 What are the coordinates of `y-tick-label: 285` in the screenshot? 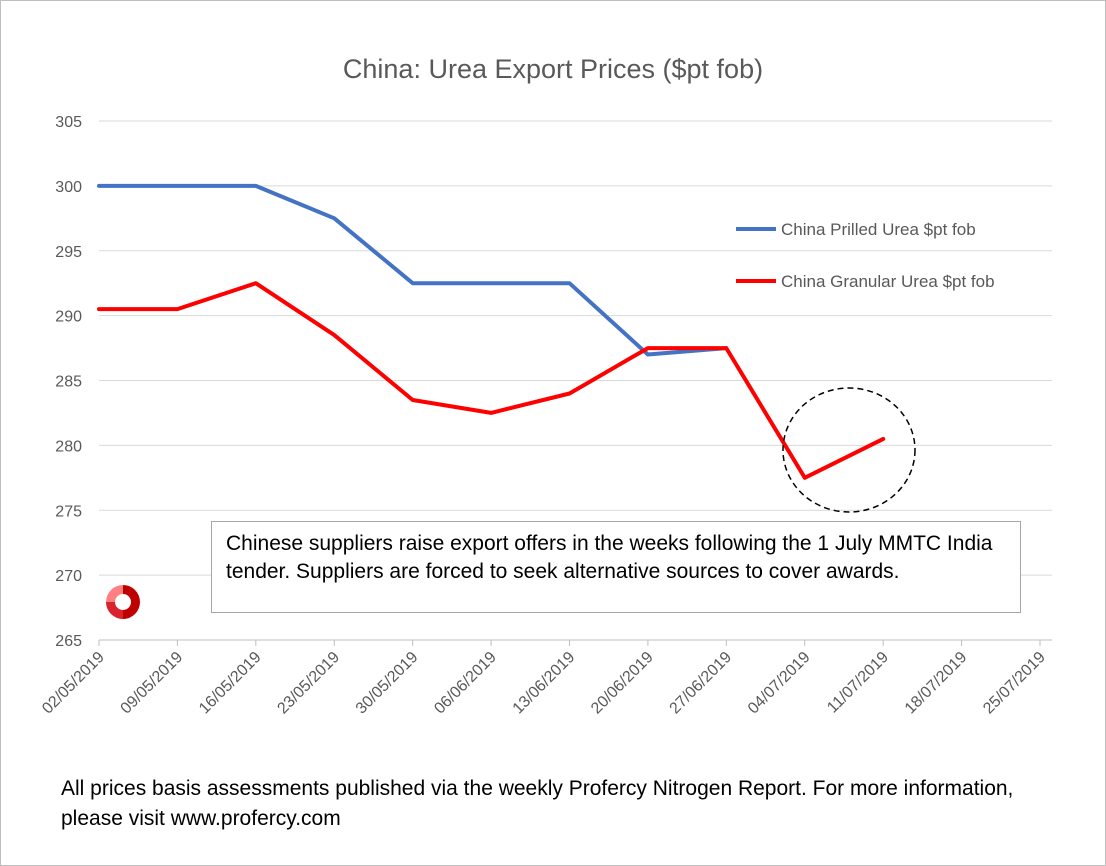 It's located at (68, 382).